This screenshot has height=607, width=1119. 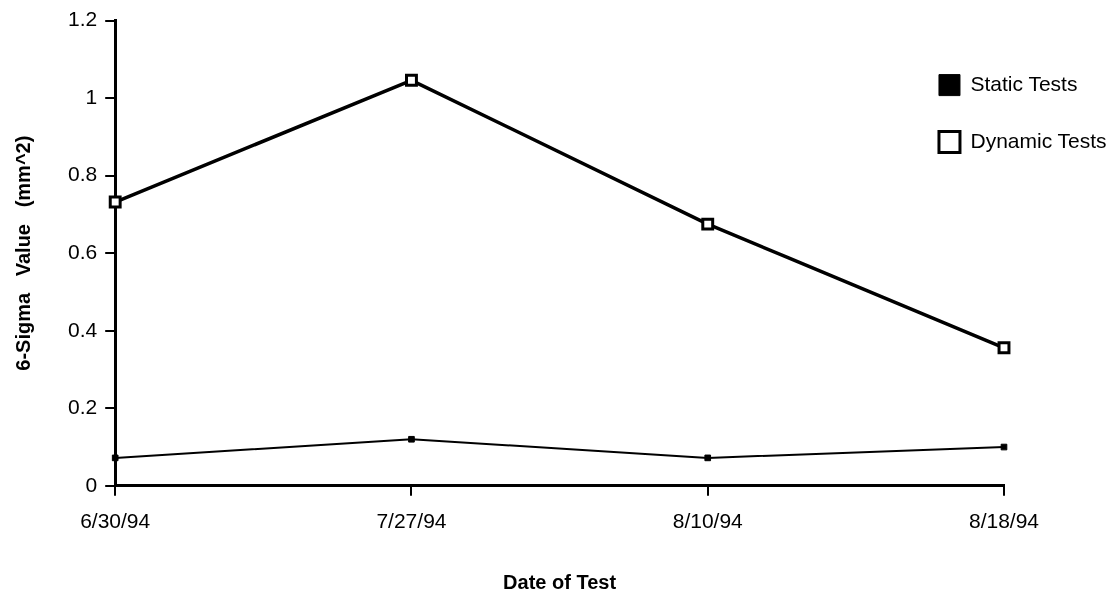 What do you see at coordinates (1038, 140) in the screenshot?
I see `legend-label: Dynamic Tests` at bounding box center [1038, 140].